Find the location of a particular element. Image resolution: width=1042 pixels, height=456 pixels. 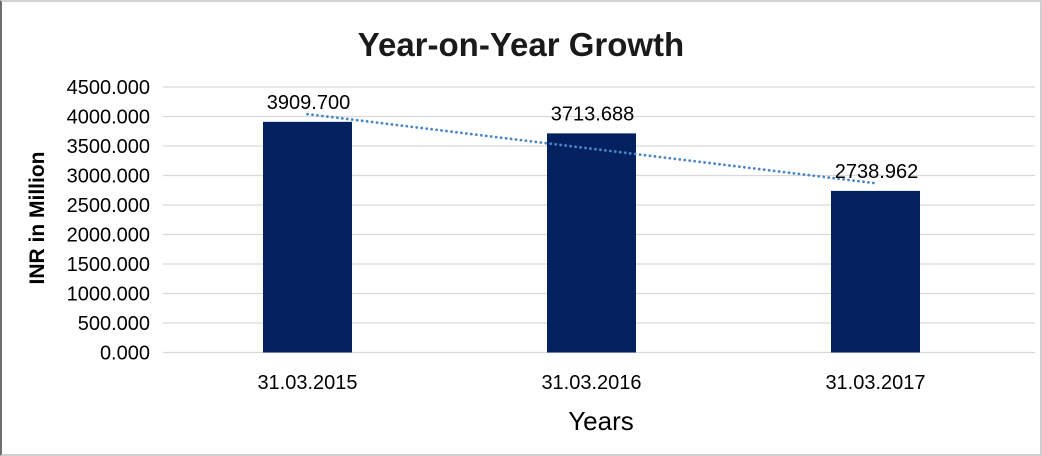

data-labels: 3909.700 3713.688 2738.962 is located at coordinates (592, 137).